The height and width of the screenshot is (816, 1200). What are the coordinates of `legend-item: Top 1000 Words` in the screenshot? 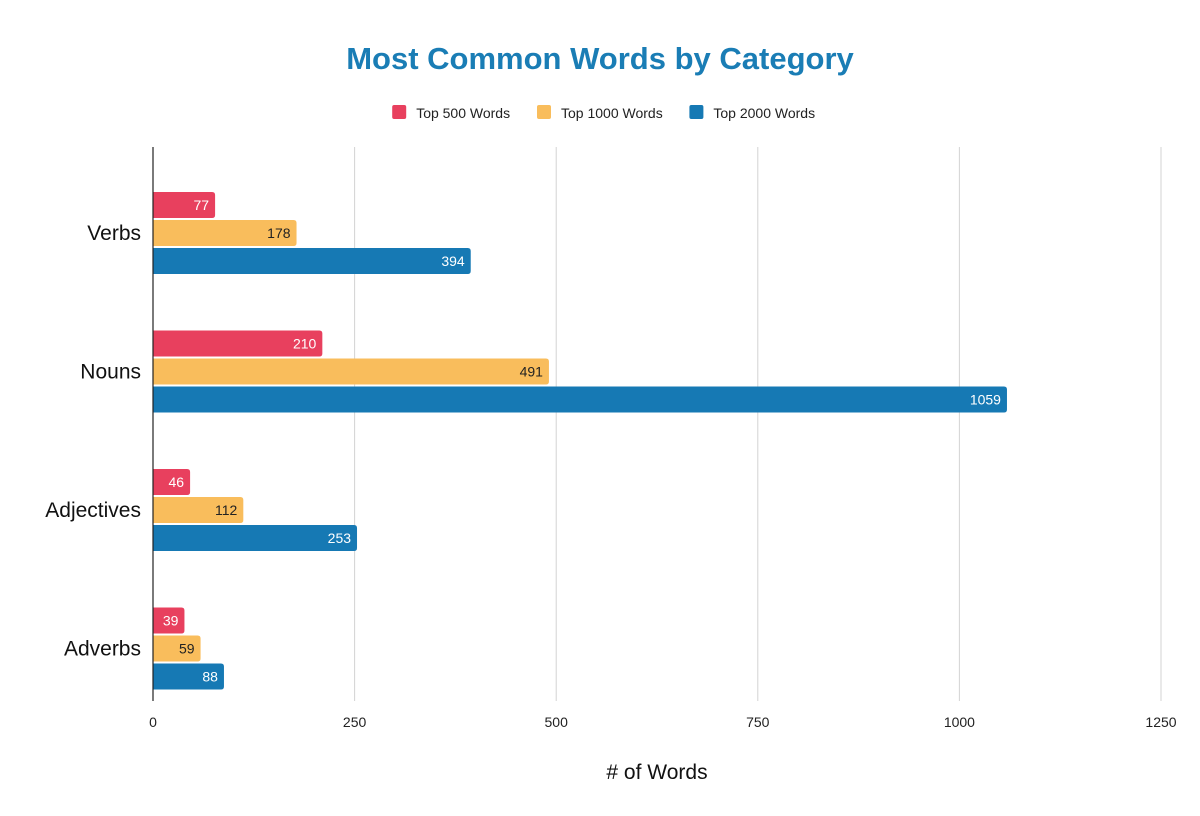 It's located at (600, 113).